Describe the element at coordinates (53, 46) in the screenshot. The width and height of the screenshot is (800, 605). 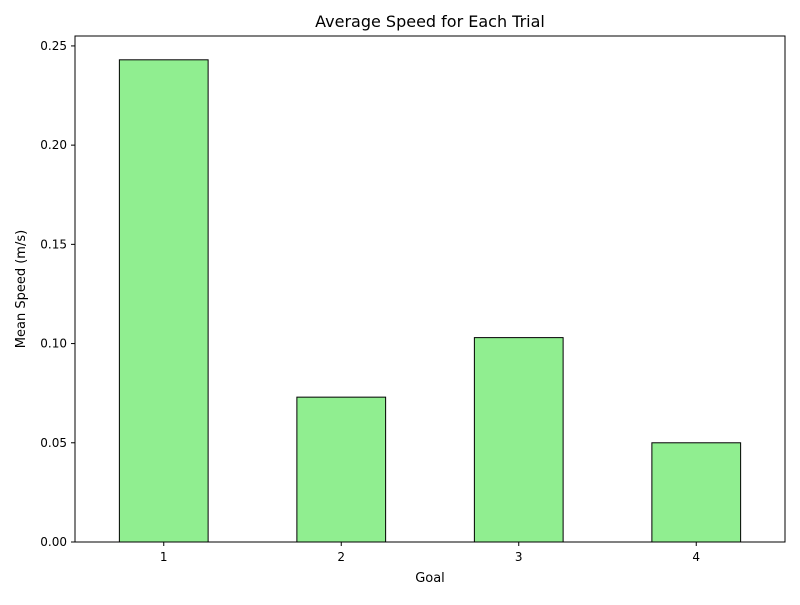
I see `y-tick-label: 0.25` at that location.